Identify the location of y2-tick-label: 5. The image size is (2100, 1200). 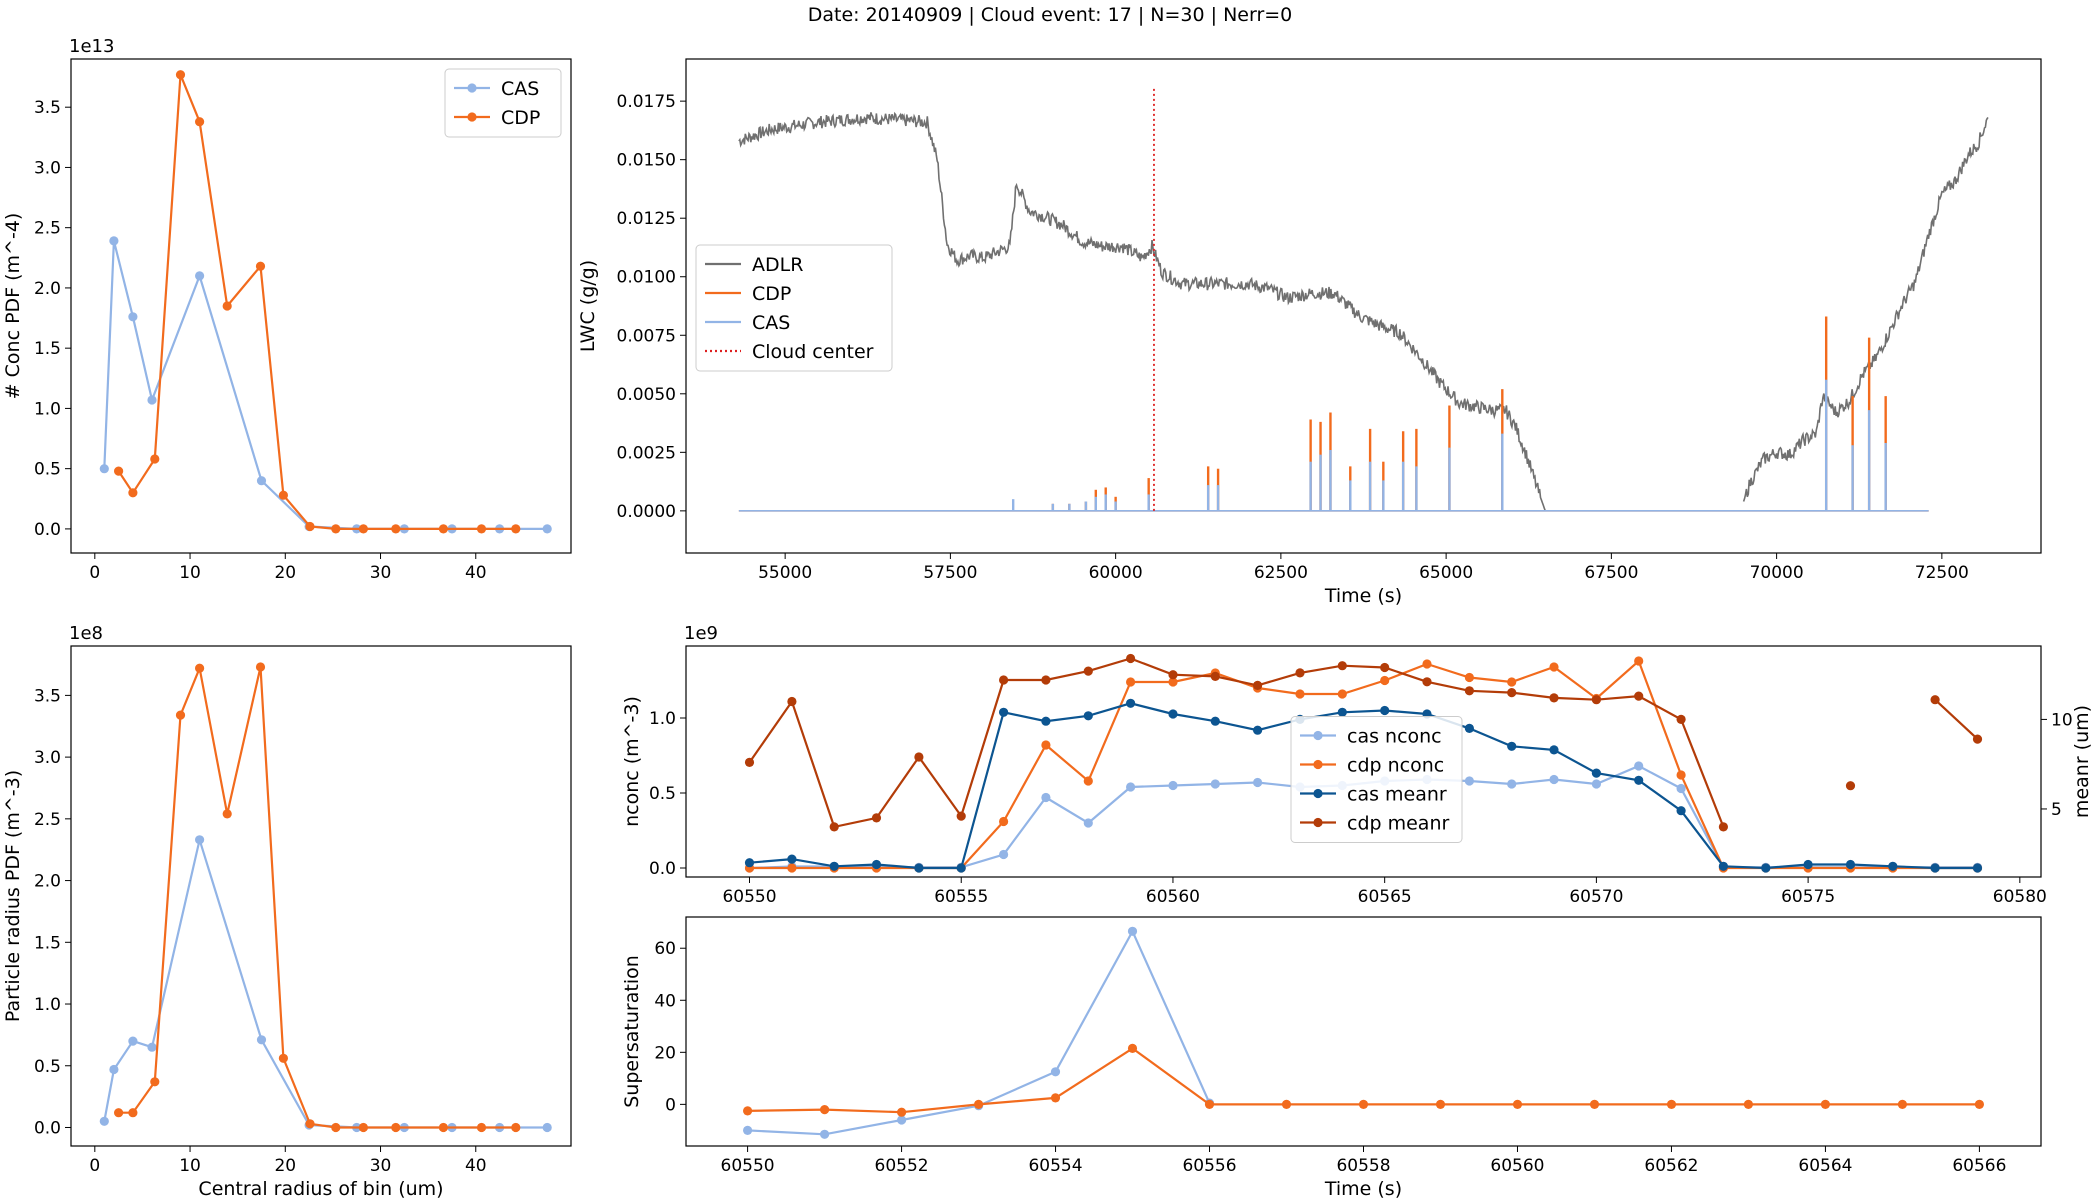
(2056, 810).